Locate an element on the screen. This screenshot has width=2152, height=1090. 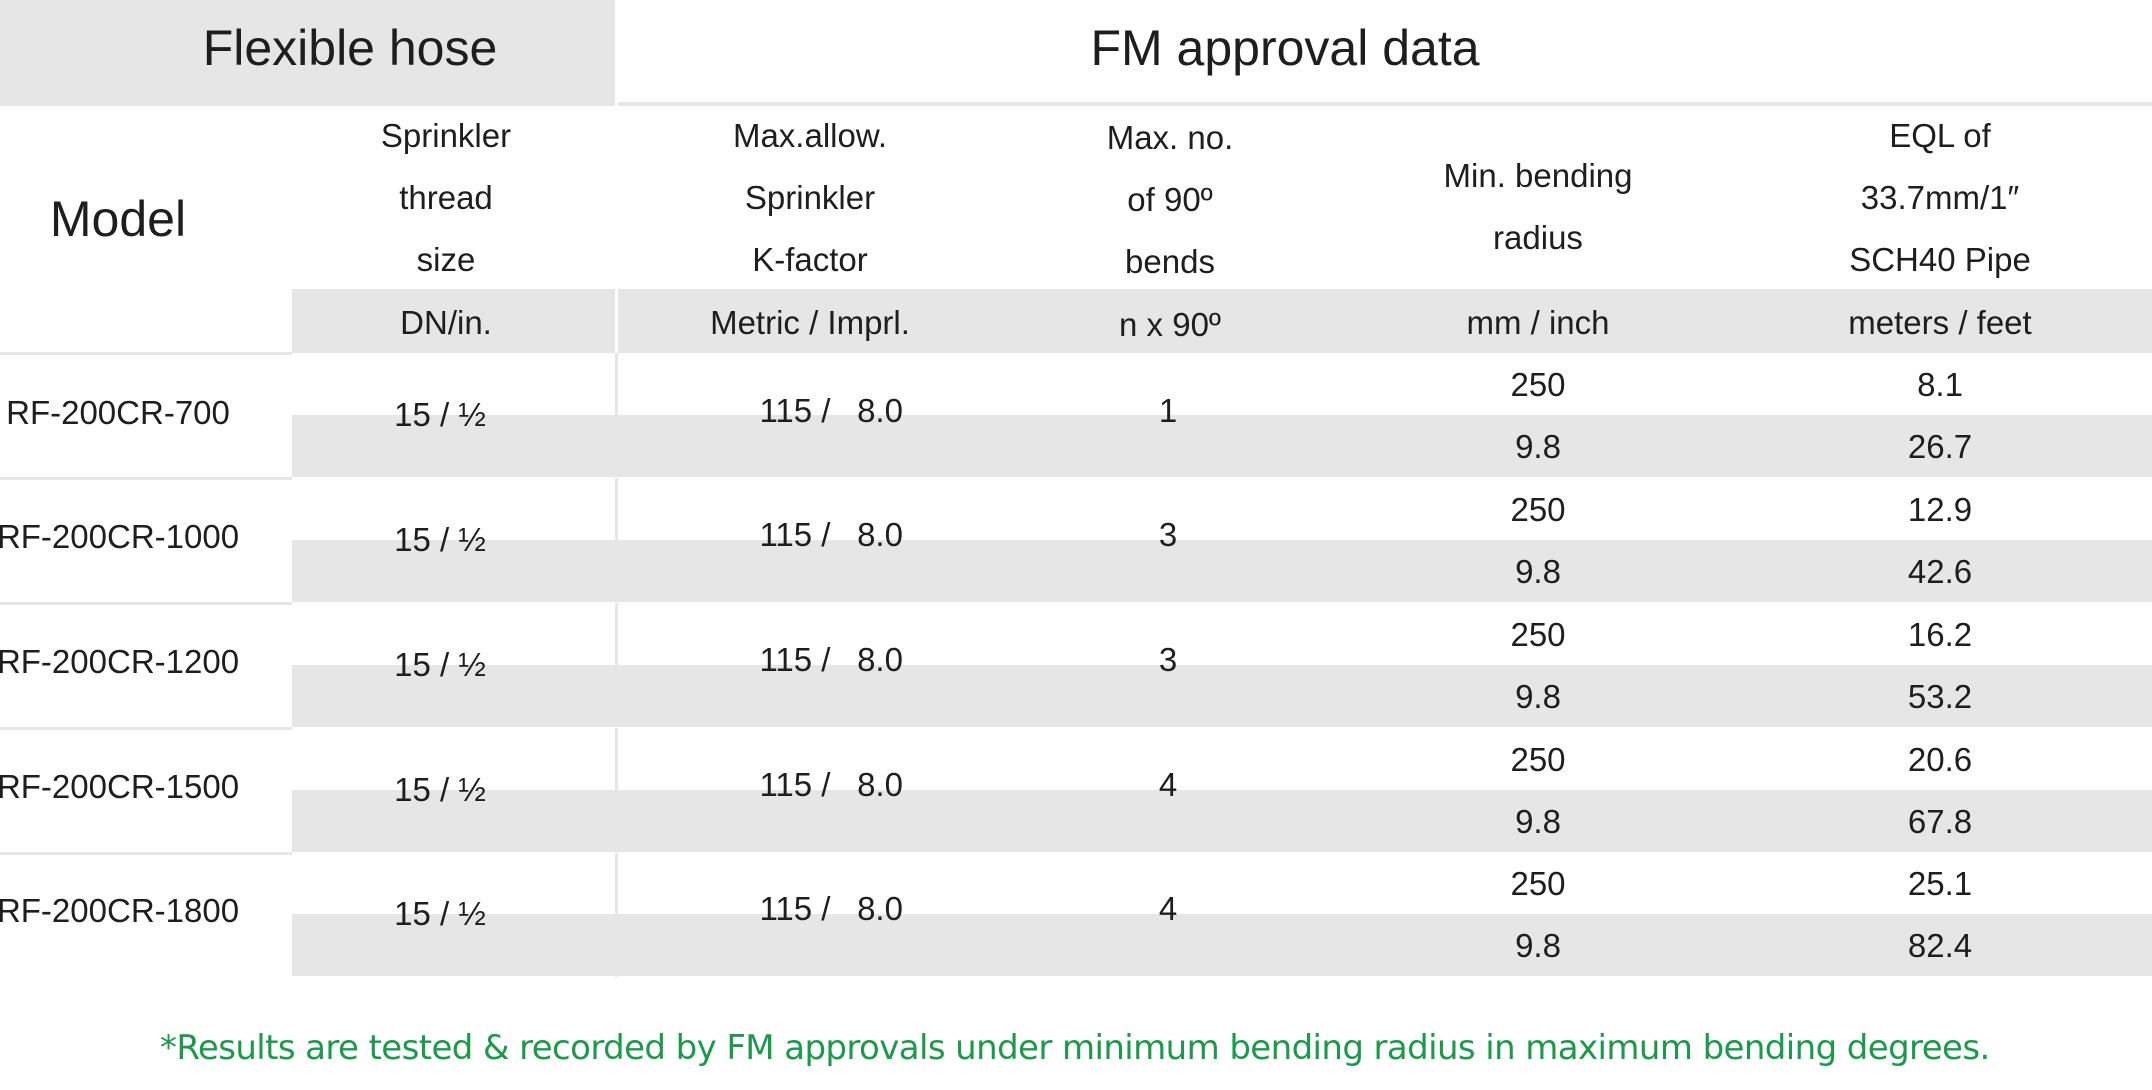
table-row-1-thread: 15 / ½ is located at coordinates (440, 414).